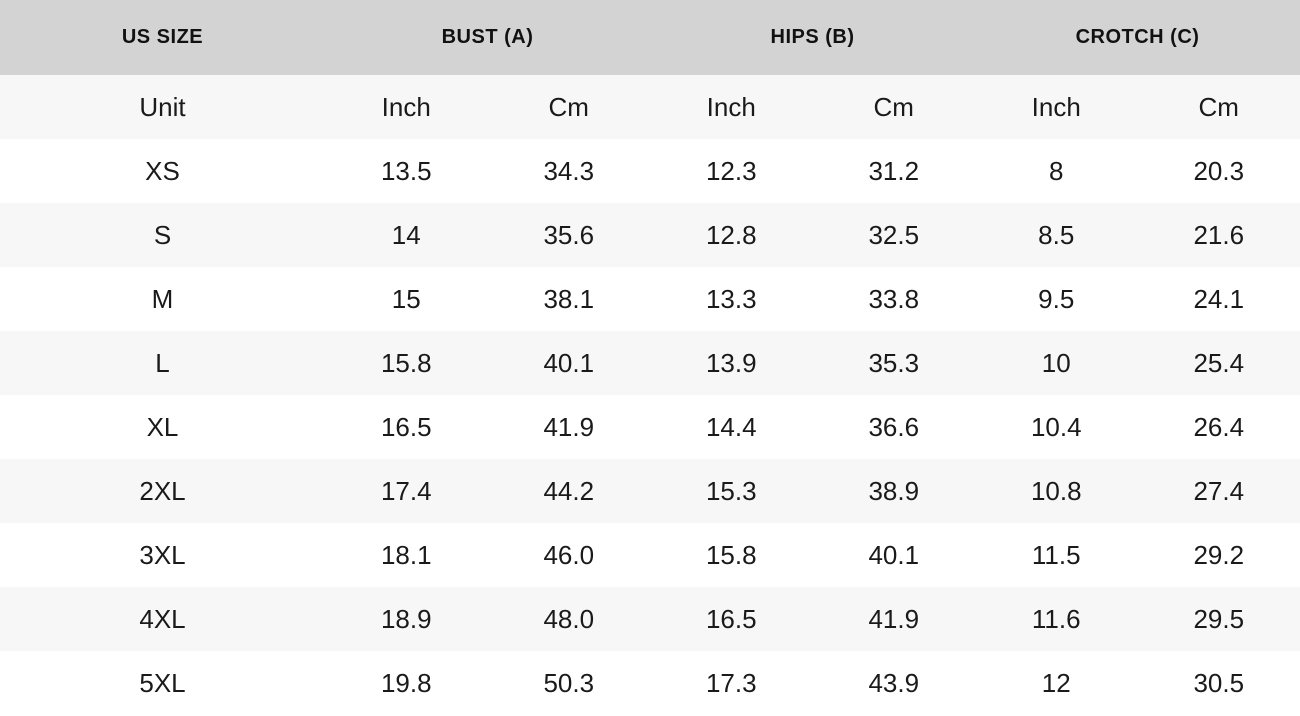  Describe the element at coordinates (162, 426) in the screenshot. I see `size-label-cell: XL` at that location.